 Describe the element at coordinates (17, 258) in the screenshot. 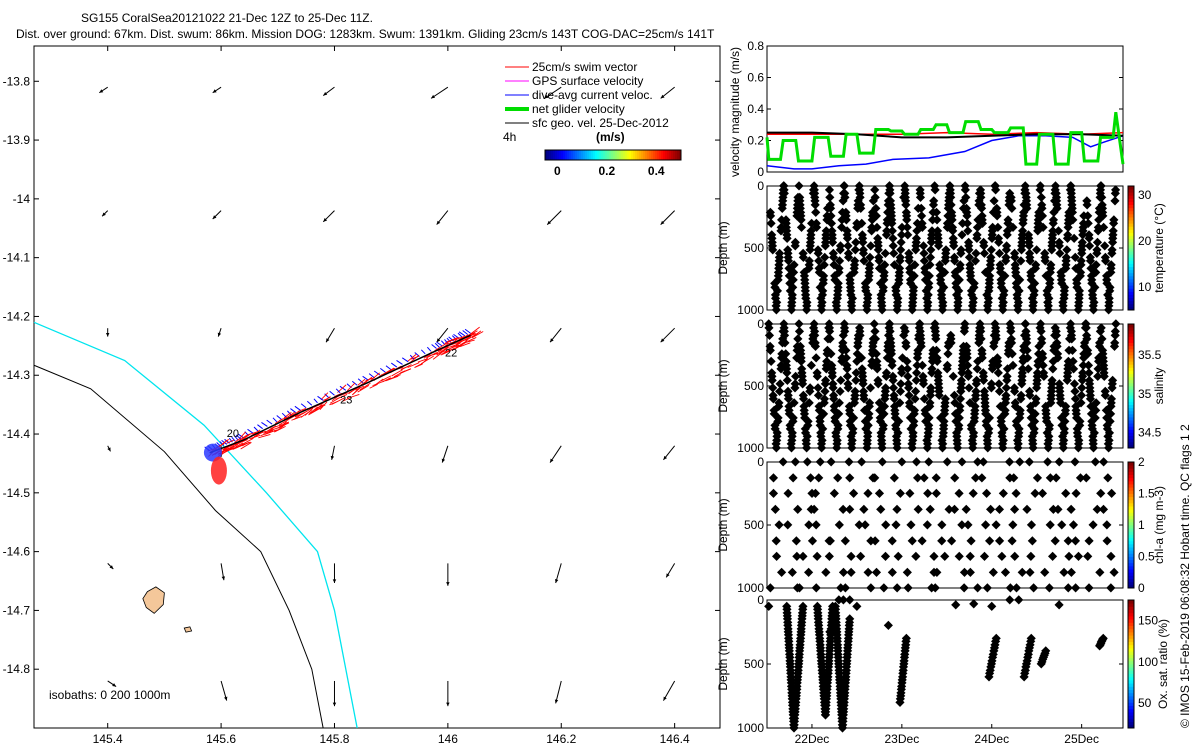

I see `map-y-tick-label: -14.1` at that location.